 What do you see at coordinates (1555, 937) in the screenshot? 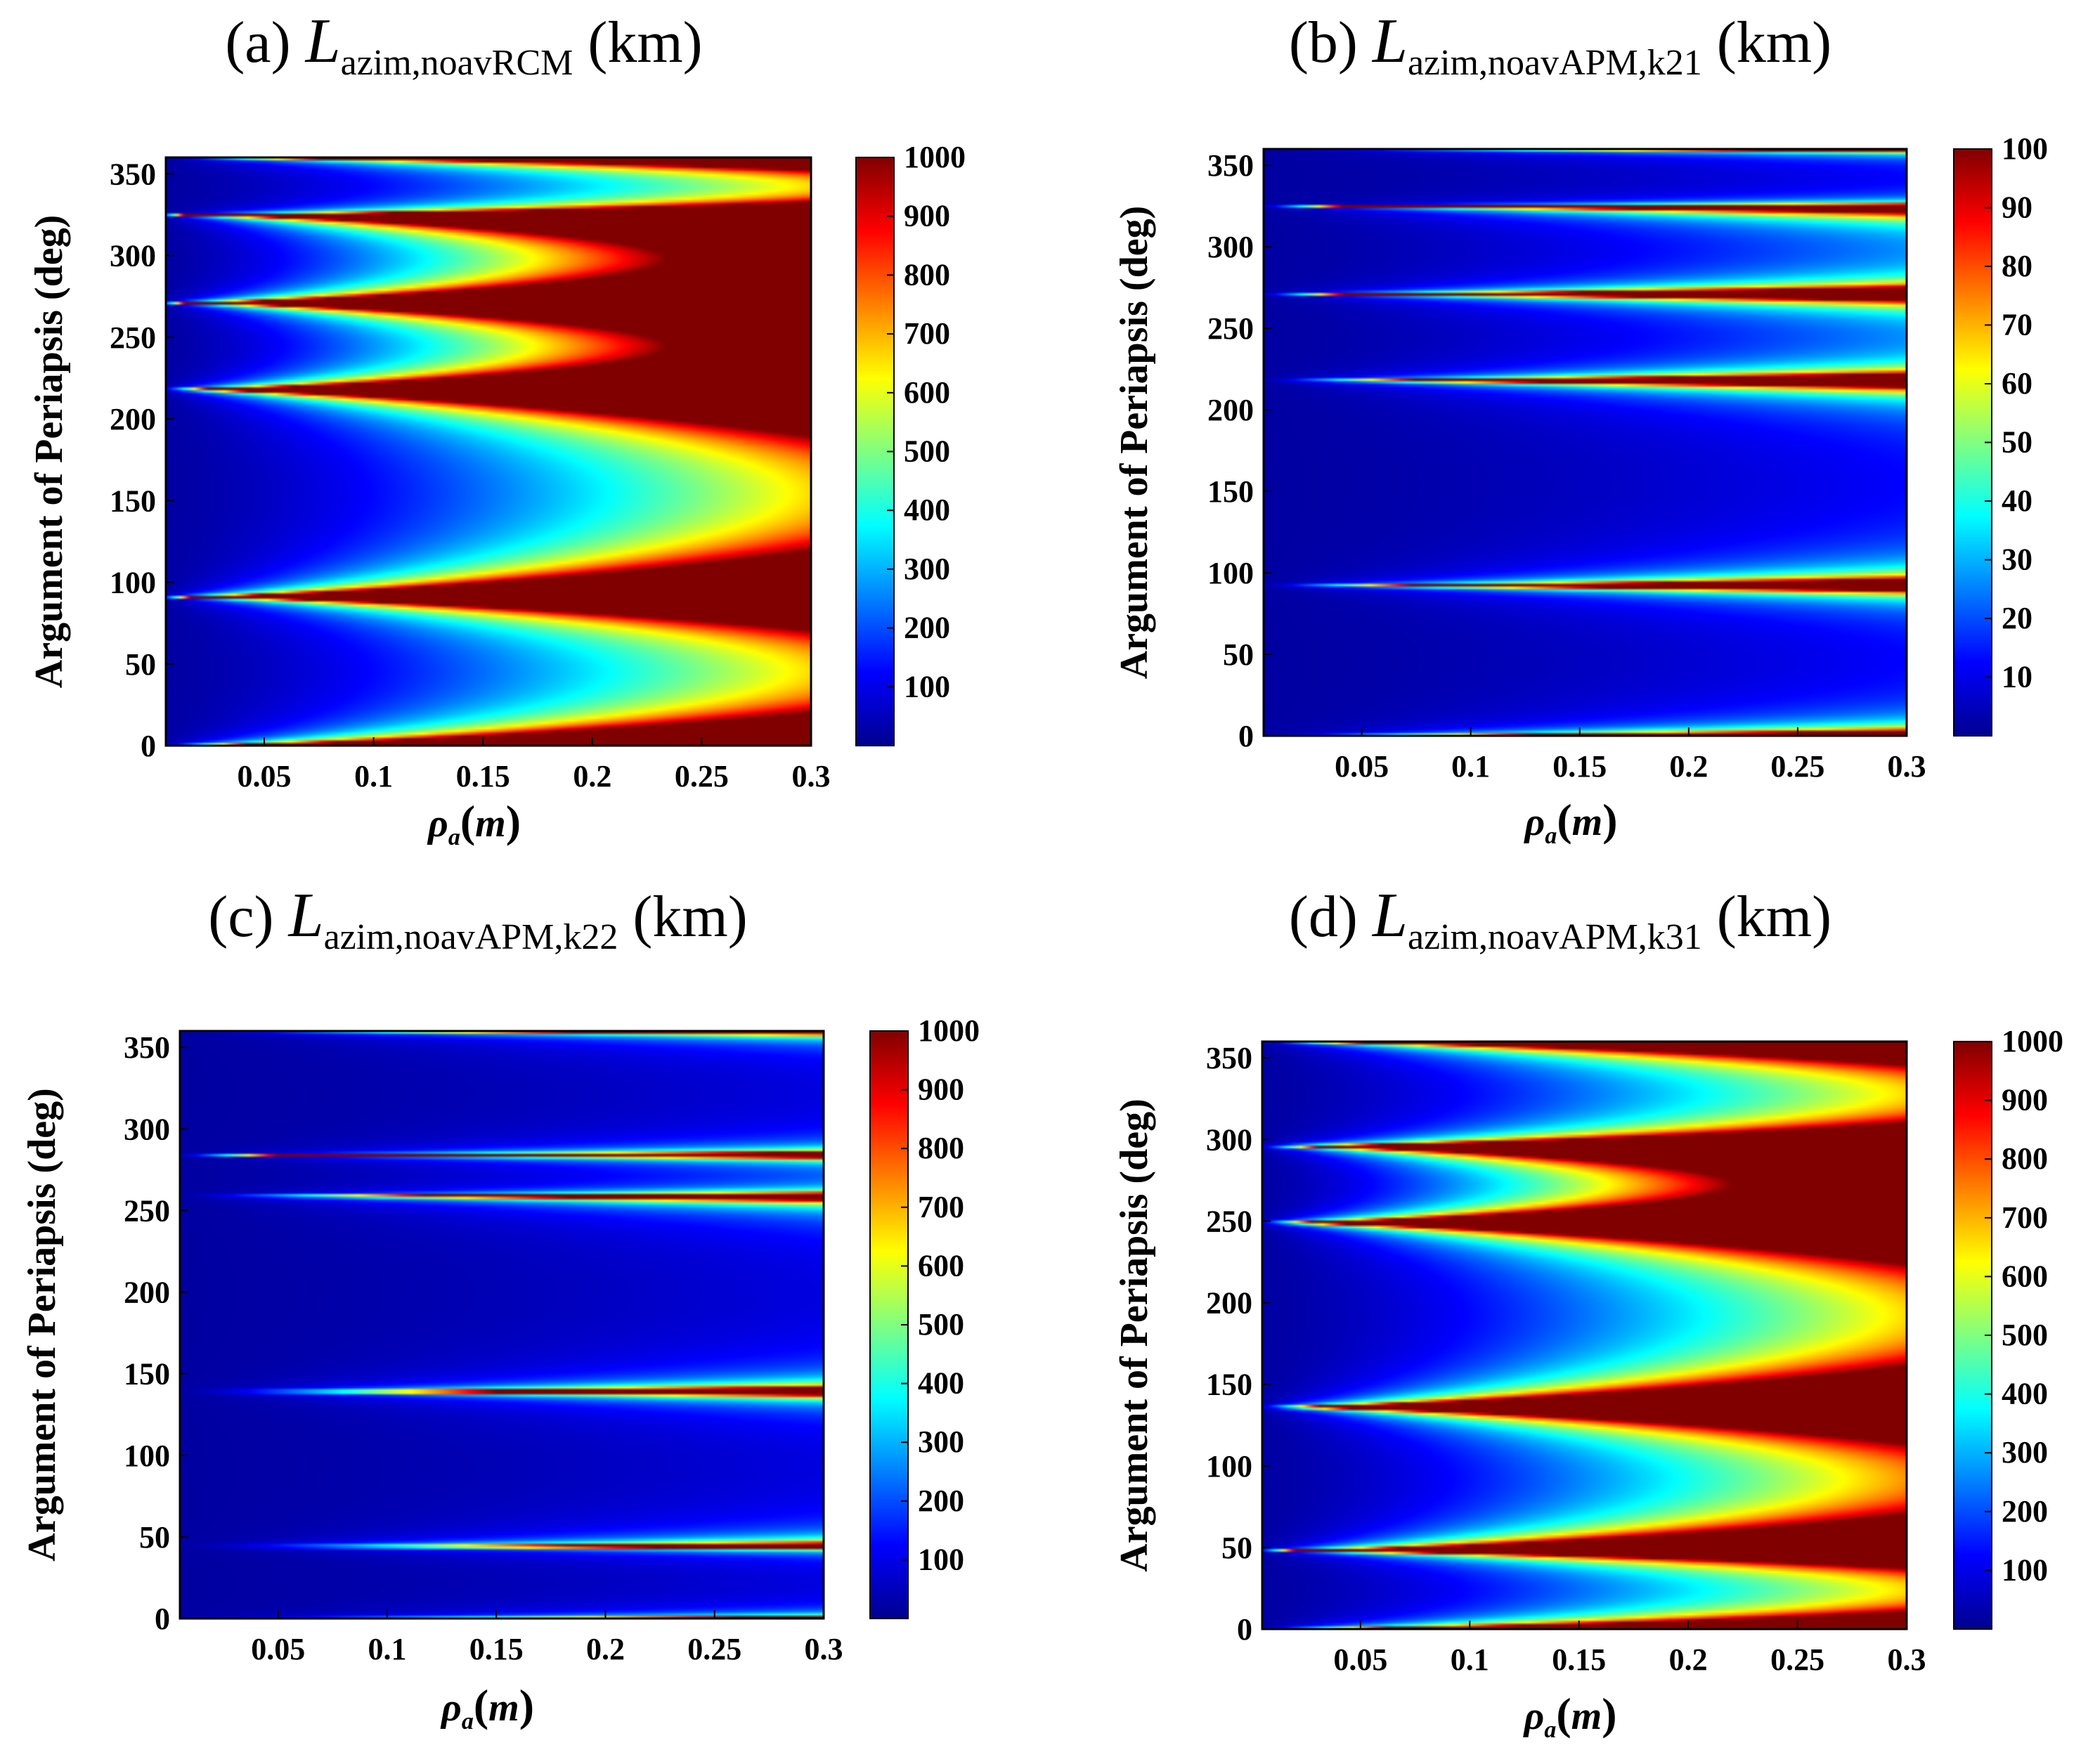
I see `title-subscript: azim,noavAPM,k31` at bounding box center [1555, 937].